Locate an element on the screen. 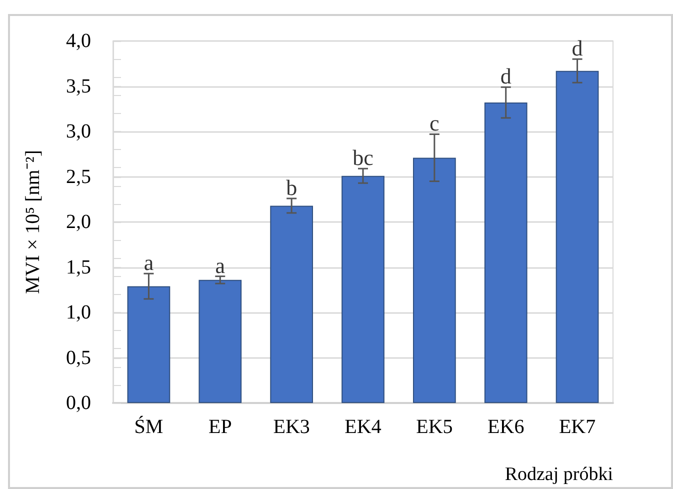 The width and height of the screenshot is (673, 489). y-tick-label: 3,0 is located at coordinates (78, 131).